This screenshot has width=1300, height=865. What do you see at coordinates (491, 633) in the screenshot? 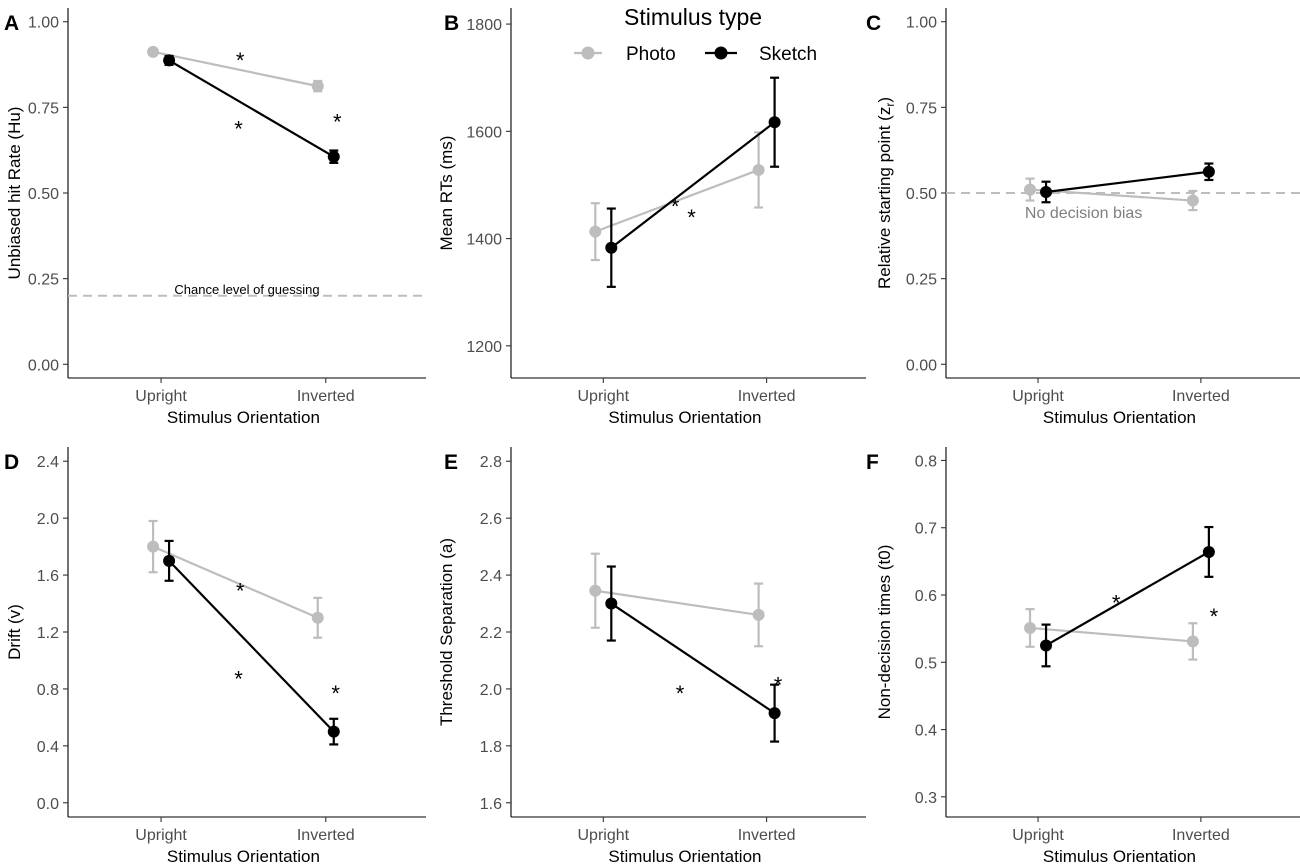
I see `y-tick-label: 2.2` at bounding box center [491, 633].